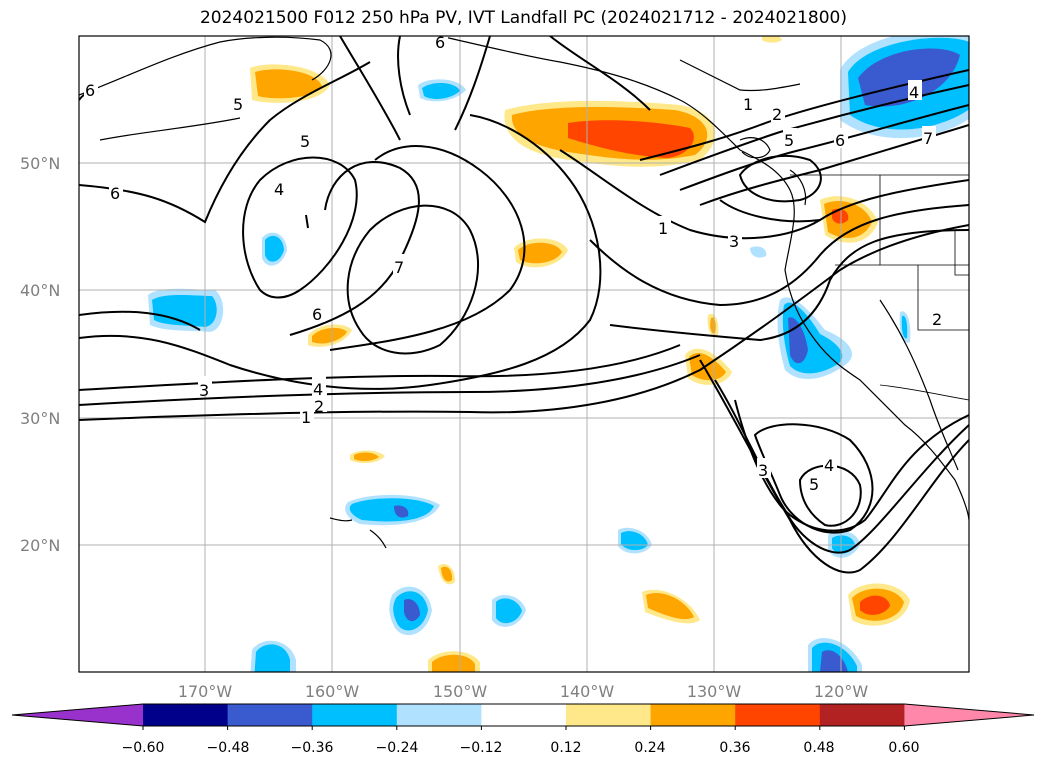  Describe the element at coordinates (523, 691) in the screenshot. I see `longitude-labels: 170°W 160°W 150°W 140°W 130°W 120°W` at that location.